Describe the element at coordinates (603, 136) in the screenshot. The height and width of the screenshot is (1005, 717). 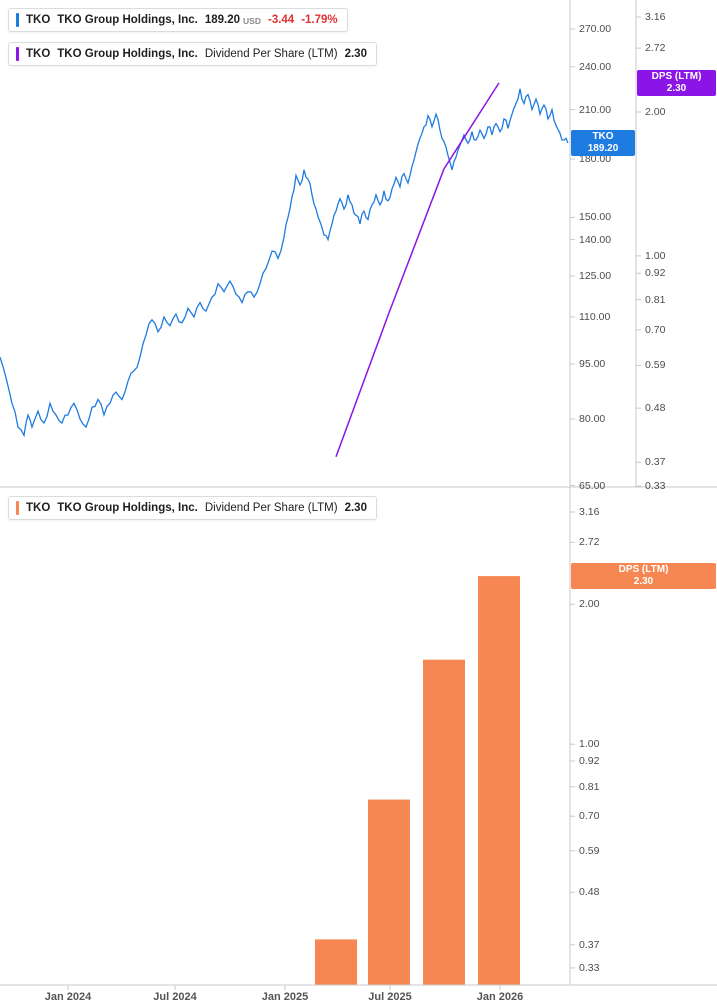
I see `badge-label: TKO` at that location.